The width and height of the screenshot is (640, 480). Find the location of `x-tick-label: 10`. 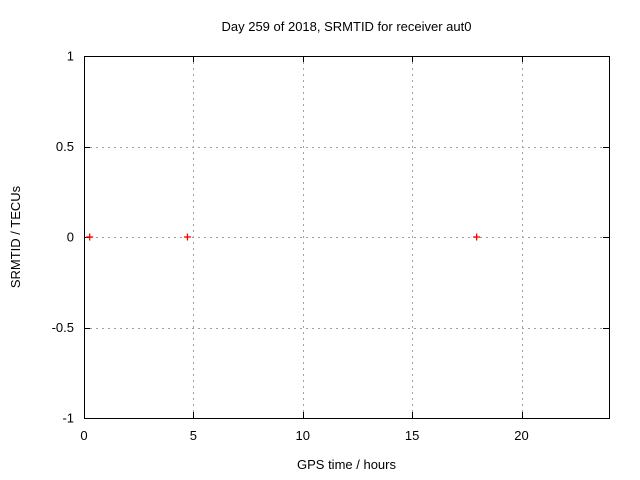

x-tick-label: 10 is located at coordinates (303, 435).